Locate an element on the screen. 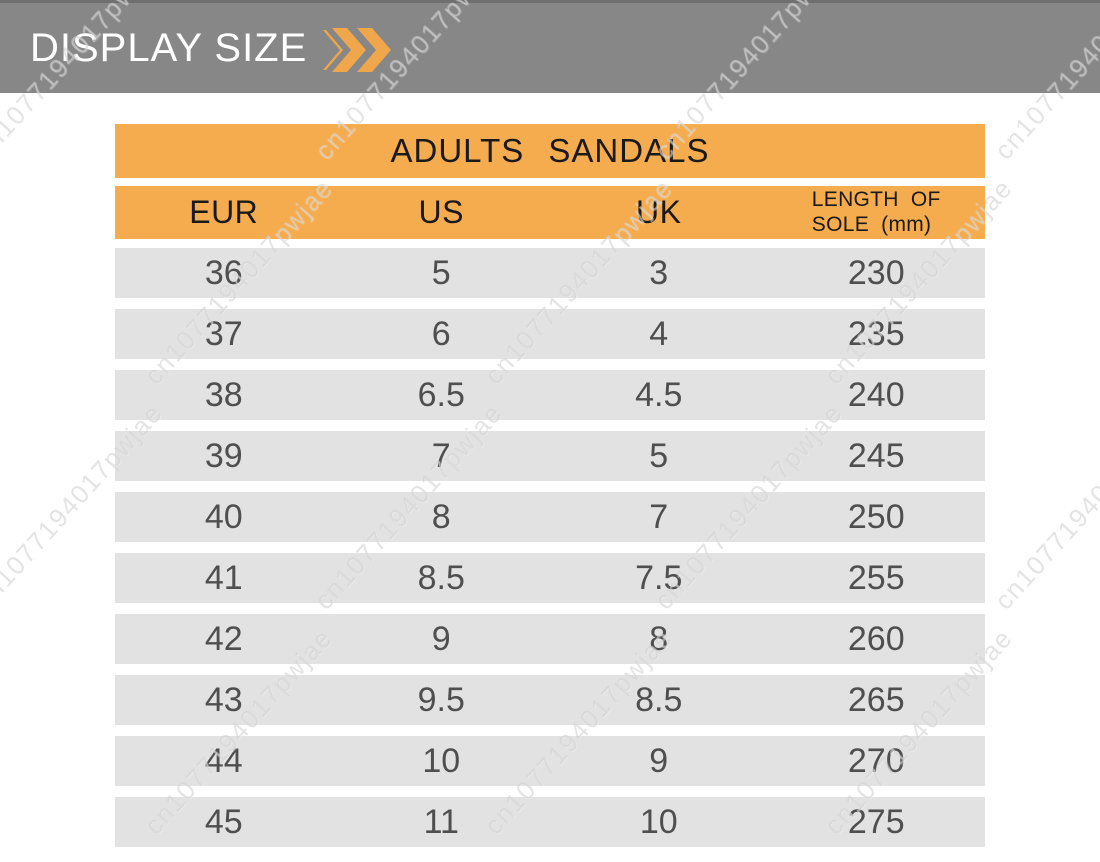  table-cell: 255 is located at coordinates (876, 577).